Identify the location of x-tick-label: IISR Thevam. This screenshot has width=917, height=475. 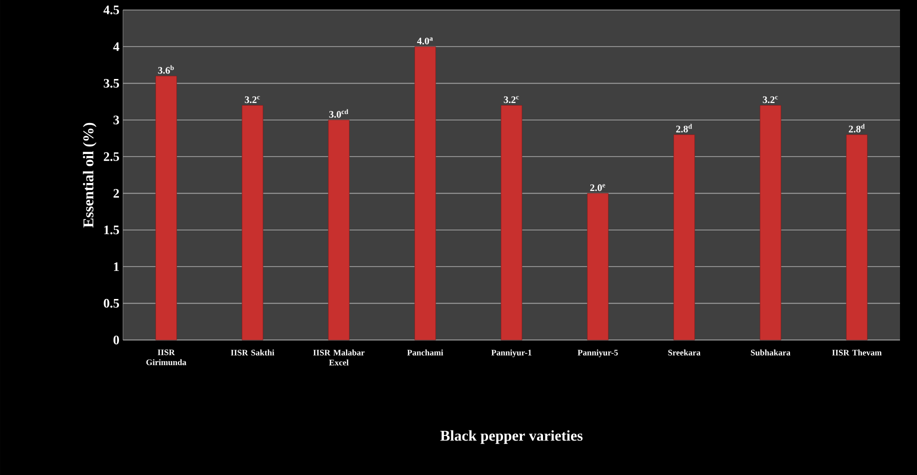
(857, 353).